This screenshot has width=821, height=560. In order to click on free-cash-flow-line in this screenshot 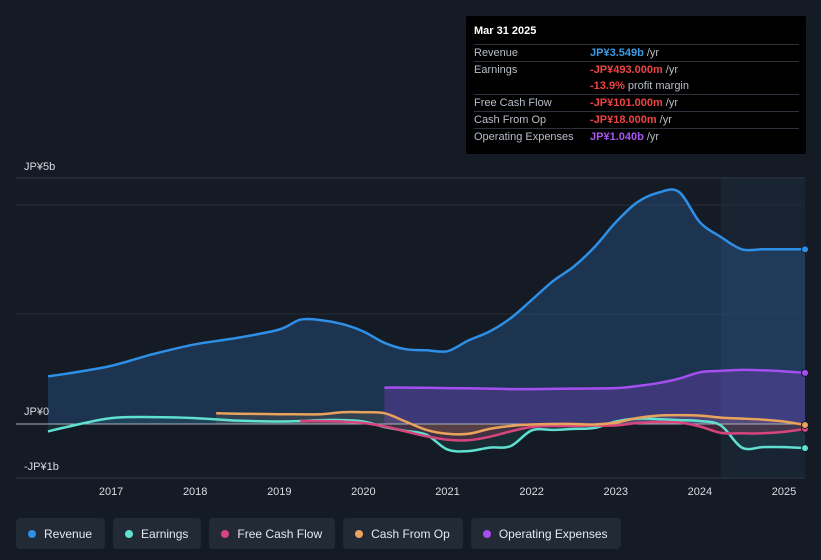, I will do `click(553, 430)`.